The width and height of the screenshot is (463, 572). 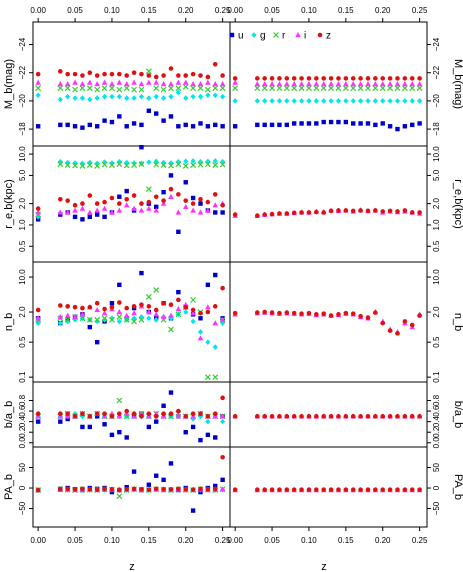 I want to click on y-tick-label-right: 0.6, so click(x=436, y=411).